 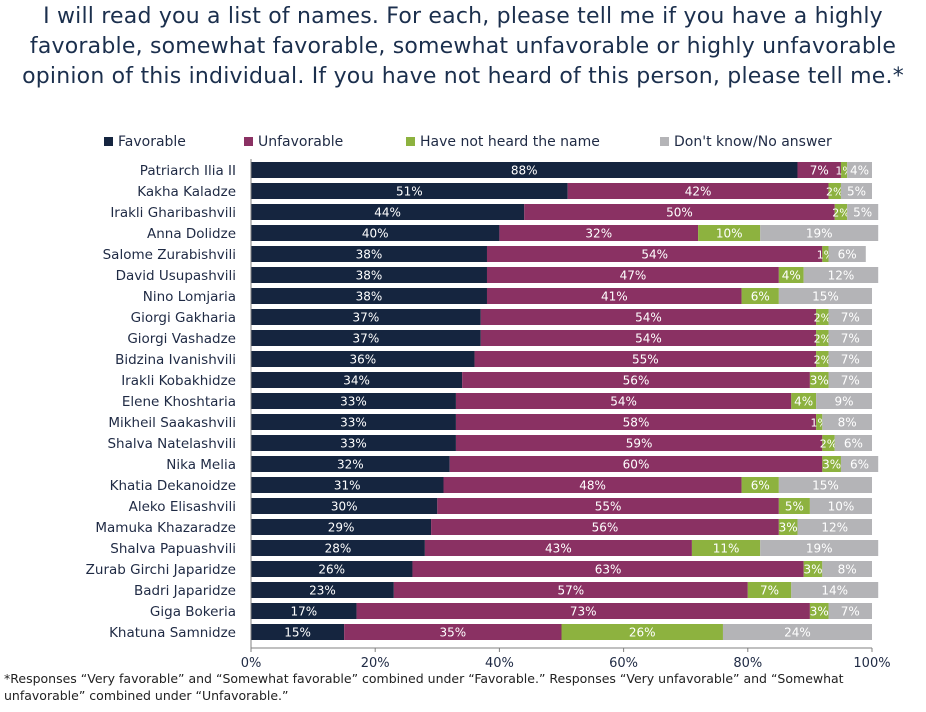 I want to click on category-label: Shalva Natelashvili, so click(x=171, y=444).